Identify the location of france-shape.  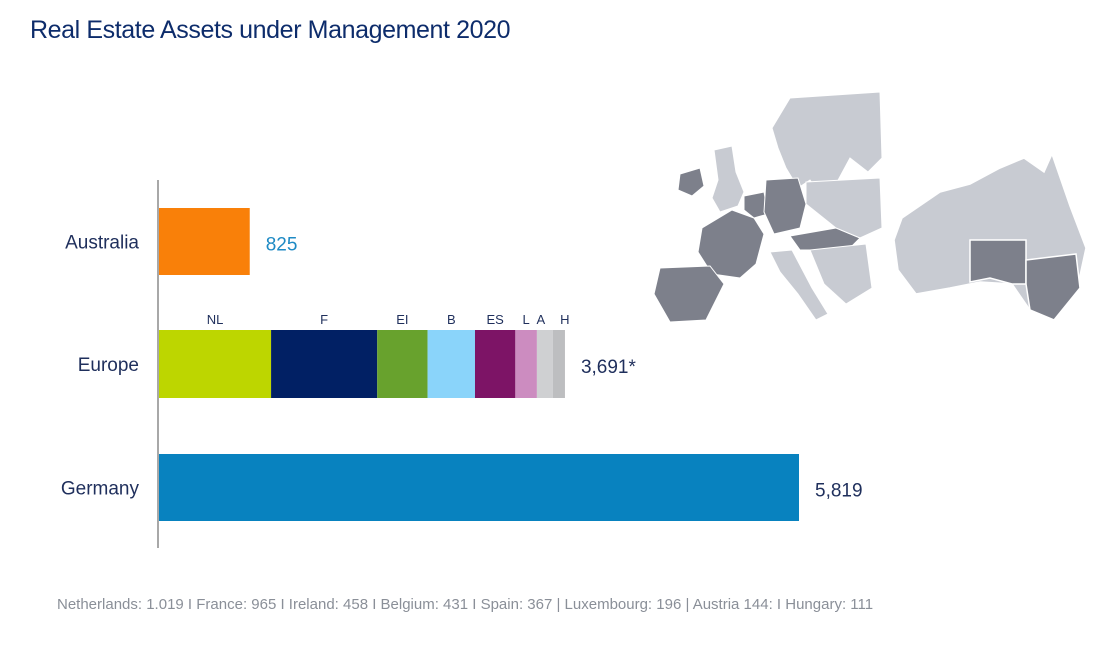
(731, 244).